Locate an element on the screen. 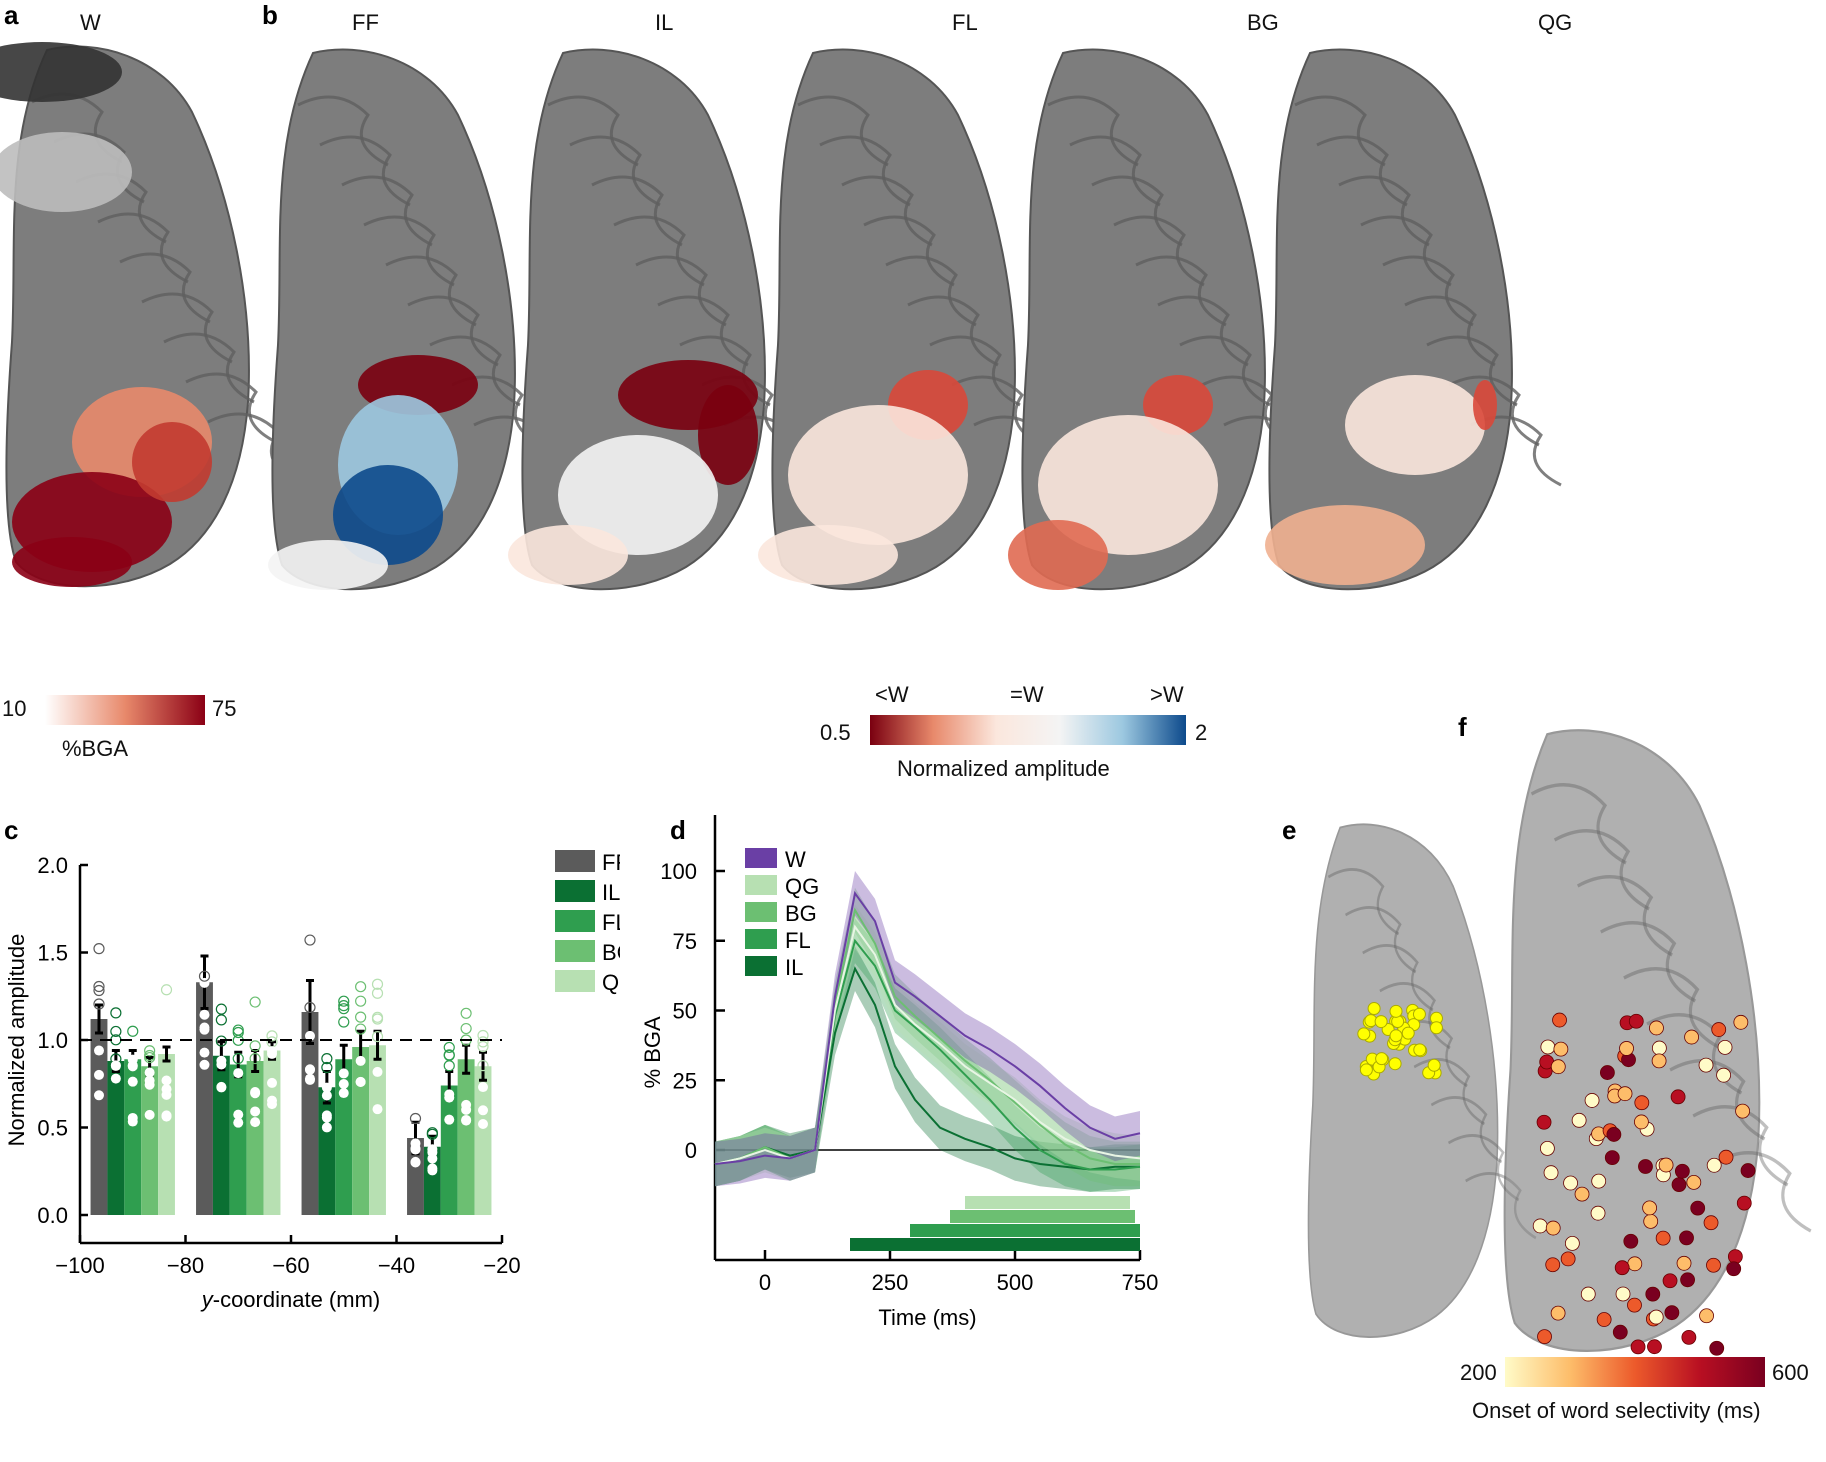 The image size is (1826, 1462). y-tick-label: 0 is located at coordinates (691, 1150).